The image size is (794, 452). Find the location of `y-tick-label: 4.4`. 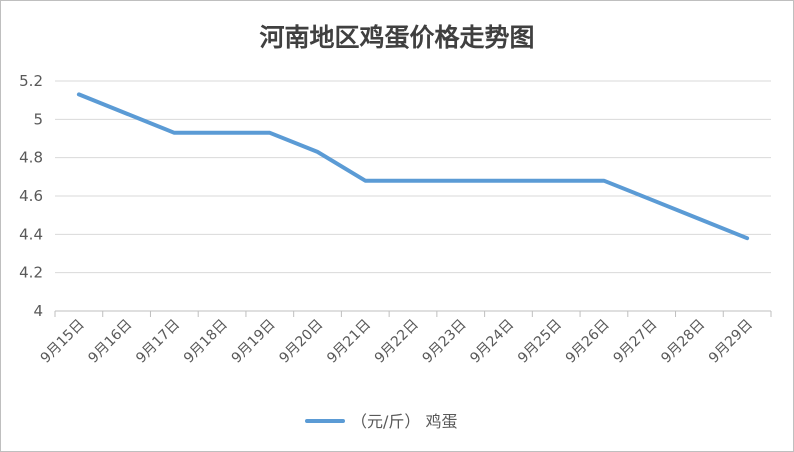

y-tick-label: 4.4 is located at coordinates (31, 234).